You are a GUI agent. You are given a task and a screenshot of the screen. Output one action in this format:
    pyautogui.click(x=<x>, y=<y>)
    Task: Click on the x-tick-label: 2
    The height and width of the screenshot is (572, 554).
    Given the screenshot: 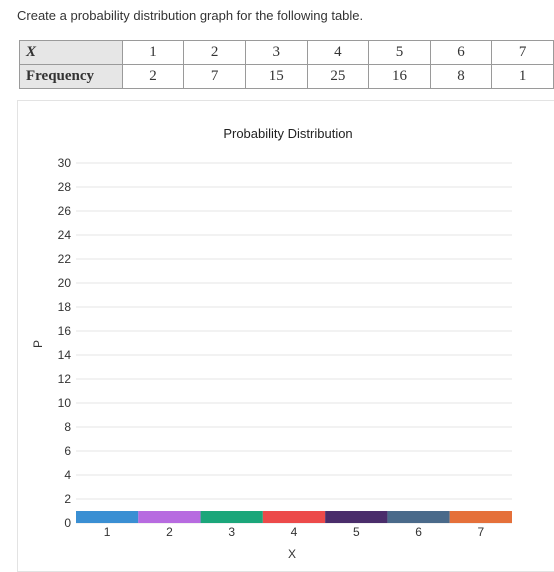 What is the action you would take?
    pyautogui.click(x=169, y=532)
    